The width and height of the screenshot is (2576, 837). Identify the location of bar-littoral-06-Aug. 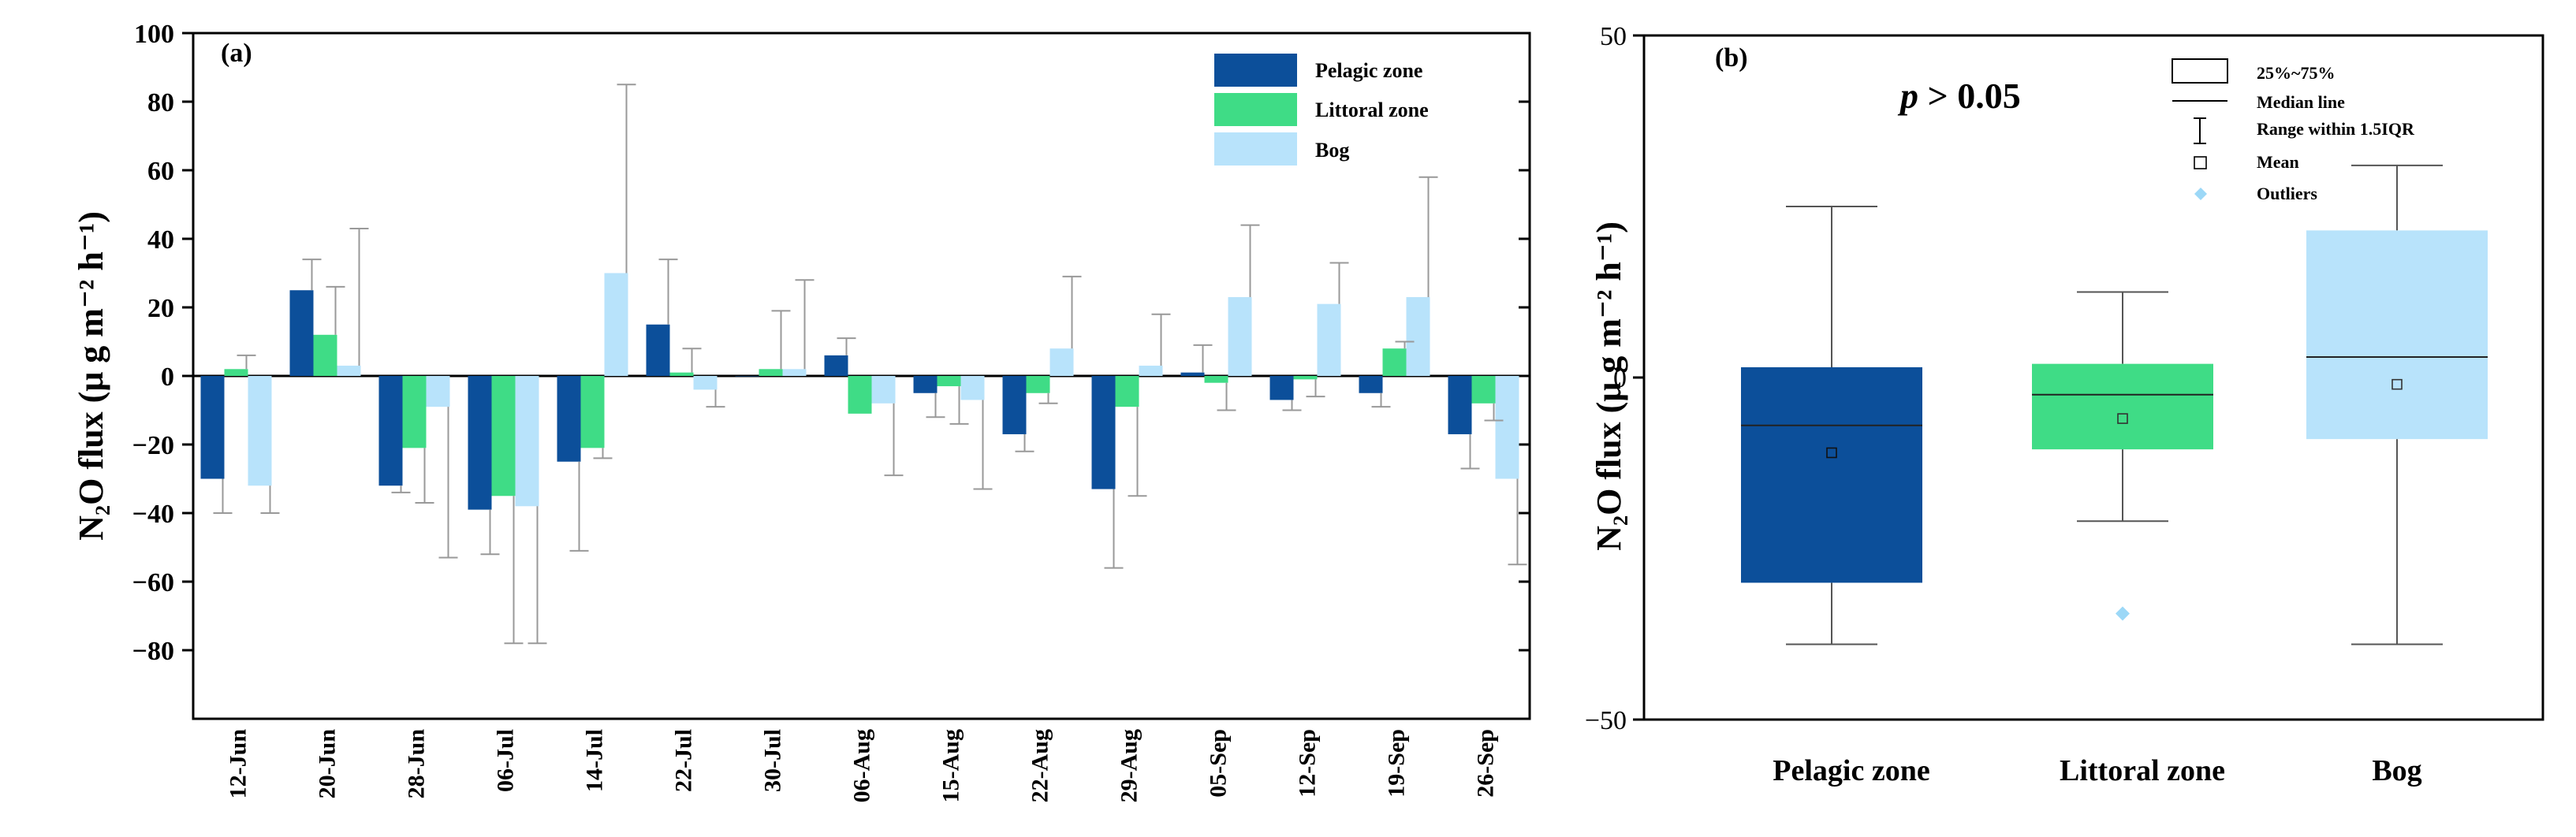
(860, 395).